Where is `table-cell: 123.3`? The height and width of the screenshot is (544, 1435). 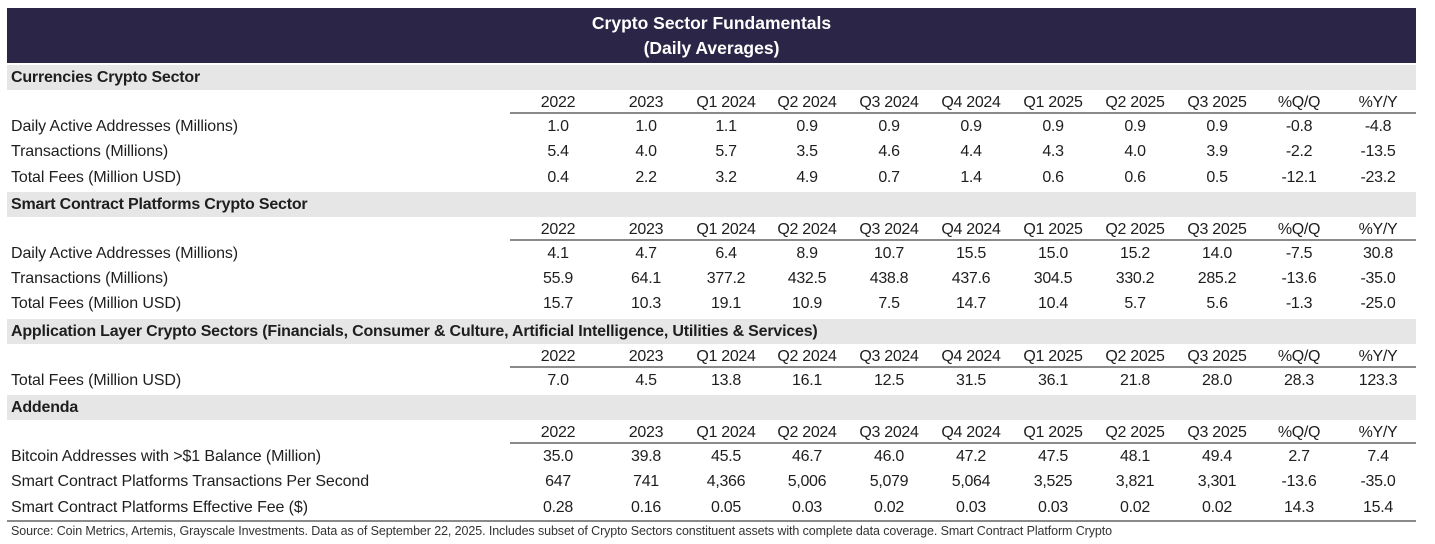 table-cell: 123.3 is located at coordinates (1378, 380).